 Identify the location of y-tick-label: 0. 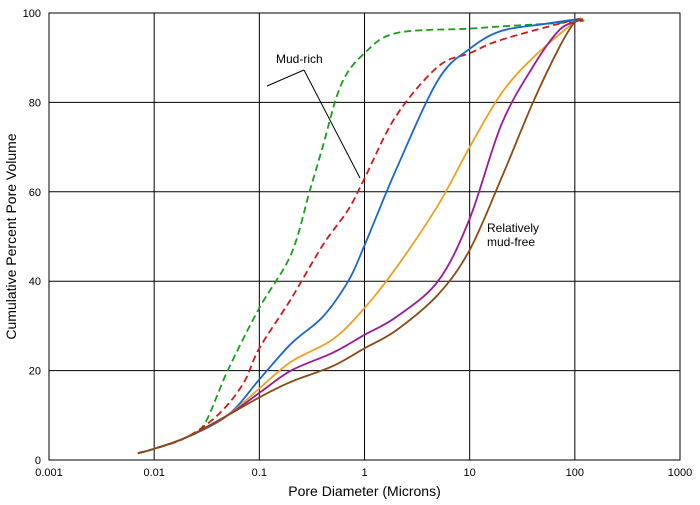
(38, 461).